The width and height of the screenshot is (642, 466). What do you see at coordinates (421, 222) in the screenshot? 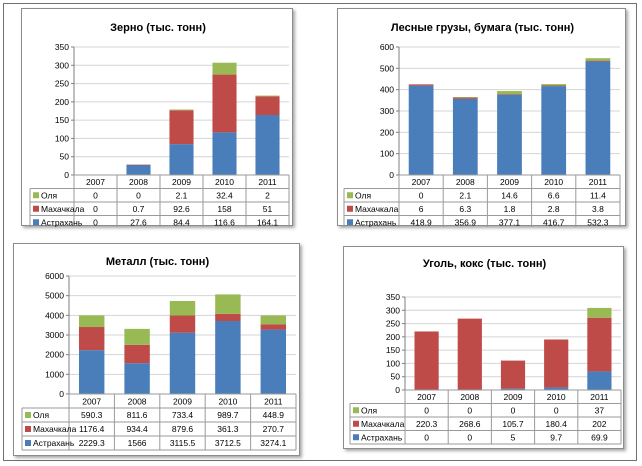
I see `data-label-astrakhan: 418.9` at bounding box center [421, 222].